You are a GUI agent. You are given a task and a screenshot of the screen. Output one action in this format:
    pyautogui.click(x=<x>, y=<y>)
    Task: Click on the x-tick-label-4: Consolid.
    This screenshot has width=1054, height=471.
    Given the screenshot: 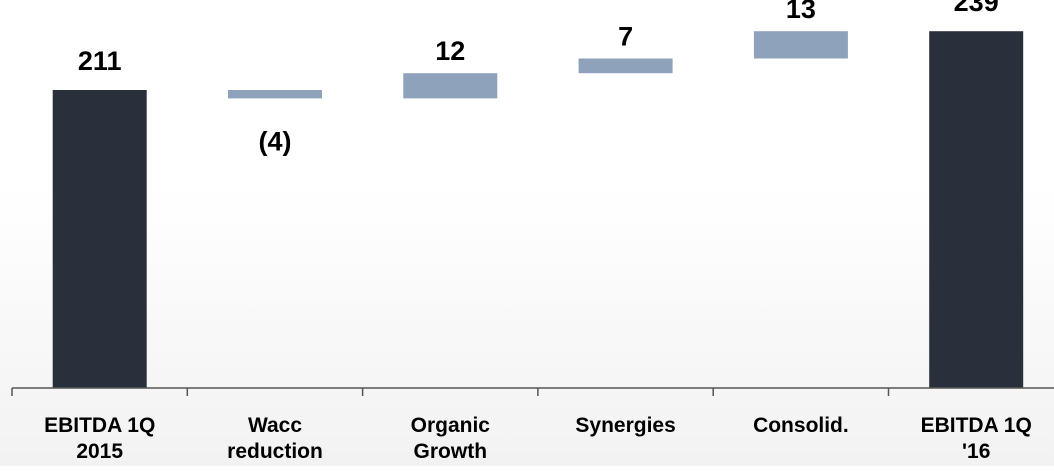 What is the action you would take?
    pyautogui.click(x=801, y=425)
    